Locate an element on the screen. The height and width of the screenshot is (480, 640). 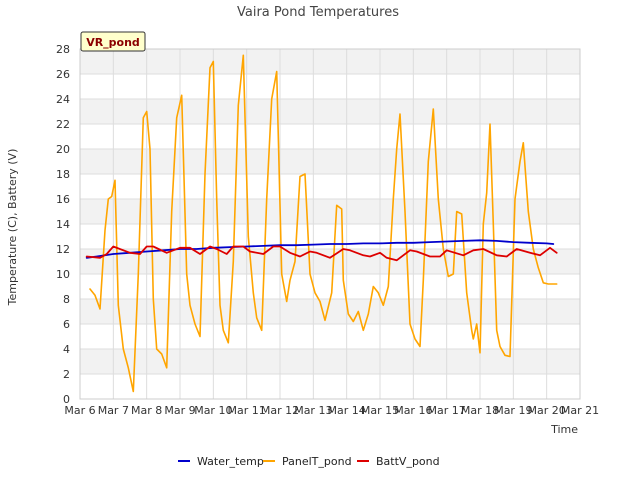
y-tick-label: 24 is located at coordinates (63, 99).